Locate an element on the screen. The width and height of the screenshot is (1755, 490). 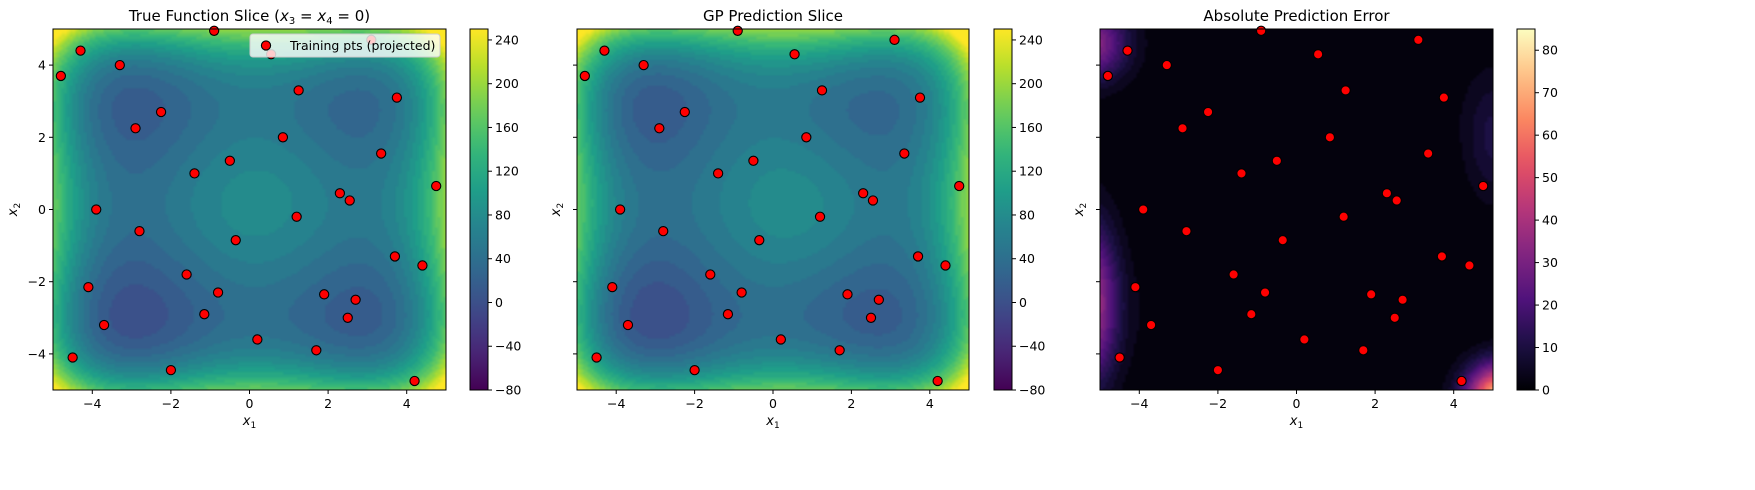
x-tick-label: −4 is located at coordinates (1139, 403).